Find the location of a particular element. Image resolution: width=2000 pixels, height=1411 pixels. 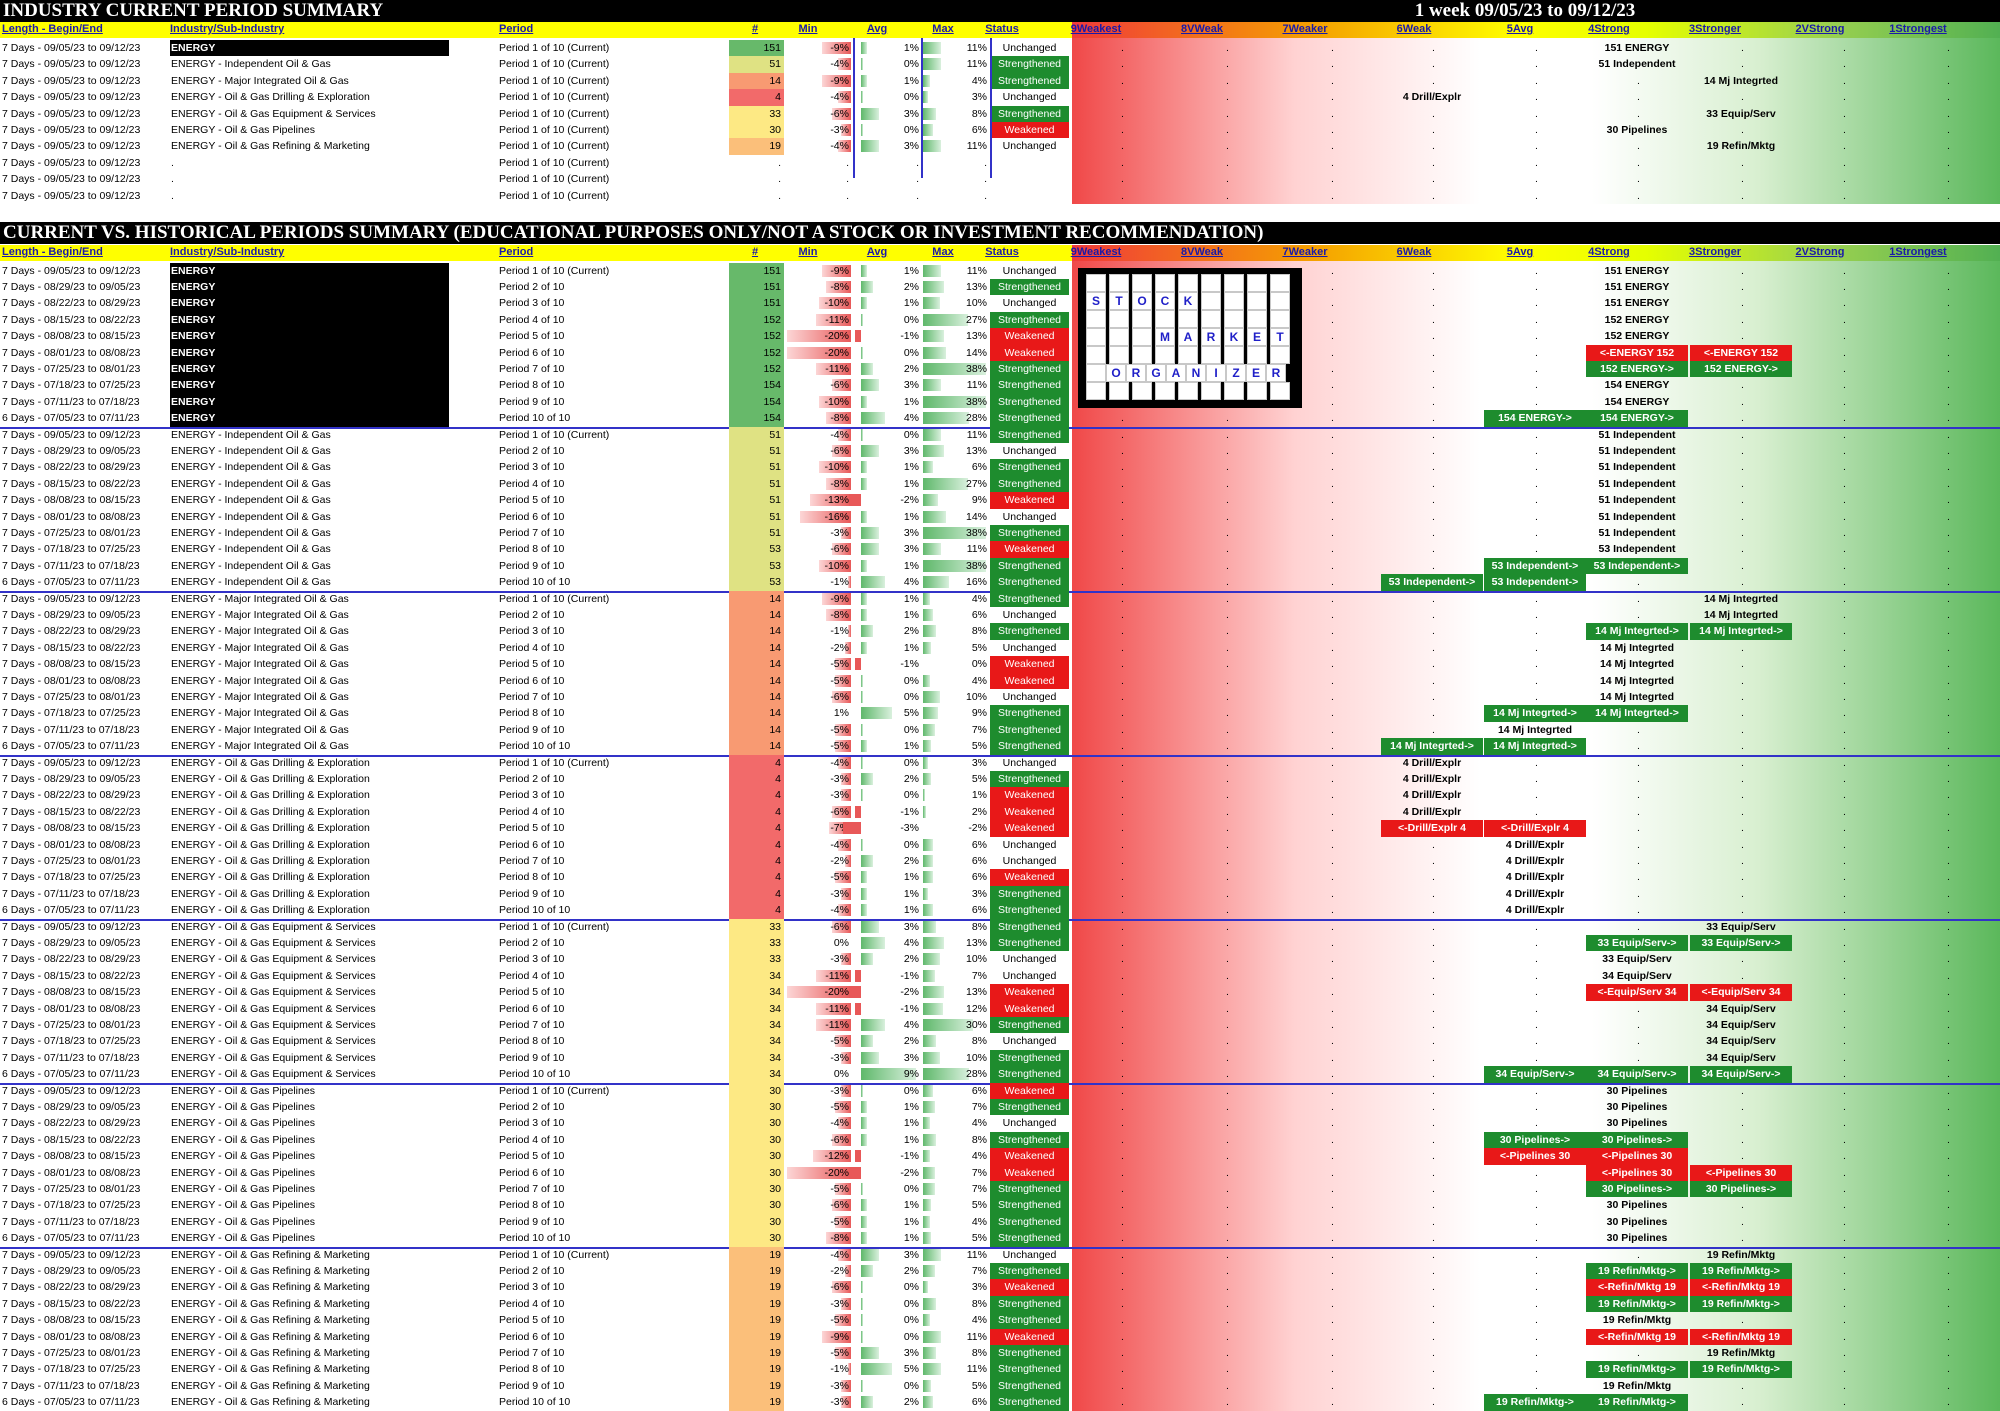

max-value: 11% is located at coordinates (976, 146).